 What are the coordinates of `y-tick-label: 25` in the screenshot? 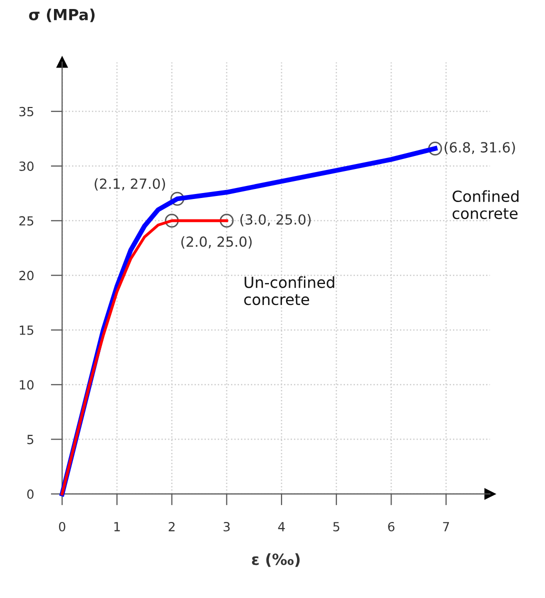 It's located at (26, 221).